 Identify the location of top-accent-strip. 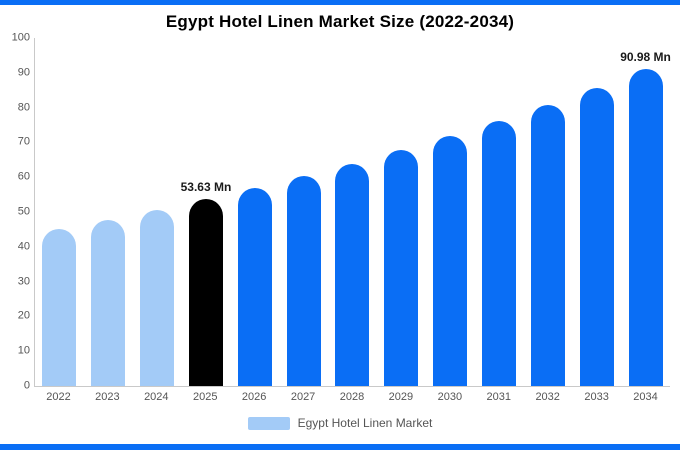
(340, 2).